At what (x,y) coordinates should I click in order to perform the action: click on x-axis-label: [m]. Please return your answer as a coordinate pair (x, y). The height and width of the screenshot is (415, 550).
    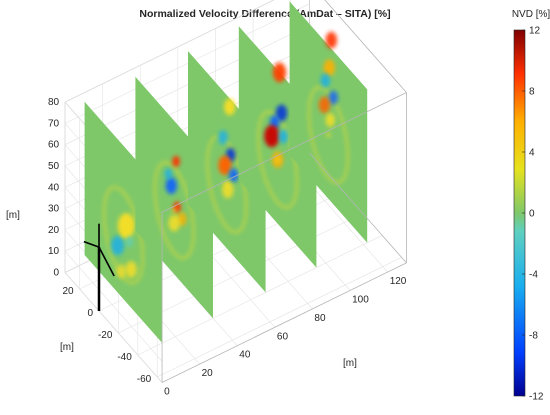
    Looking at the image, I should click on (350, 363).